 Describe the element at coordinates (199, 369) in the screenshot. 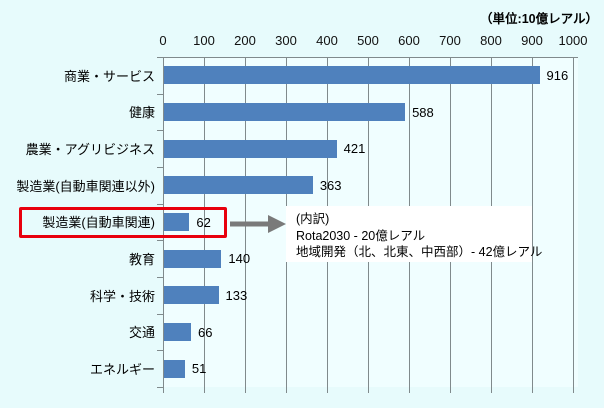

I see `value-label: 51` at that location.